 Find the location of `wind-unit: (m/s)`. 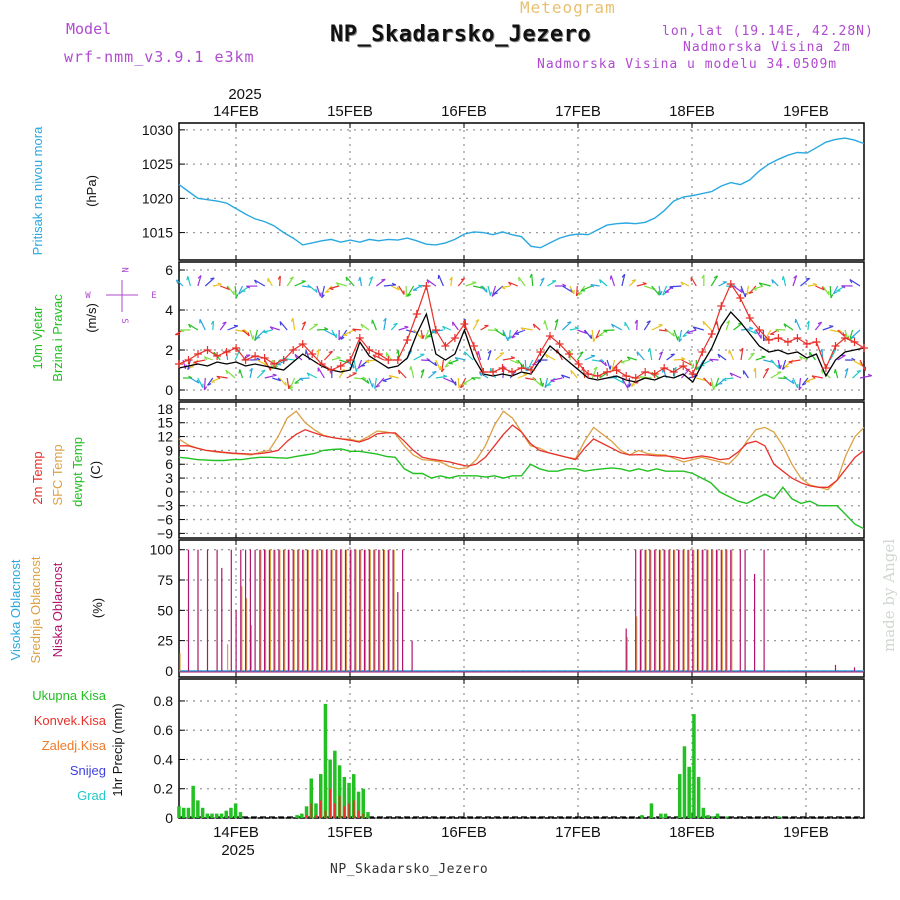

wind-unit: (m/s) is located at coordinates (91, 318).